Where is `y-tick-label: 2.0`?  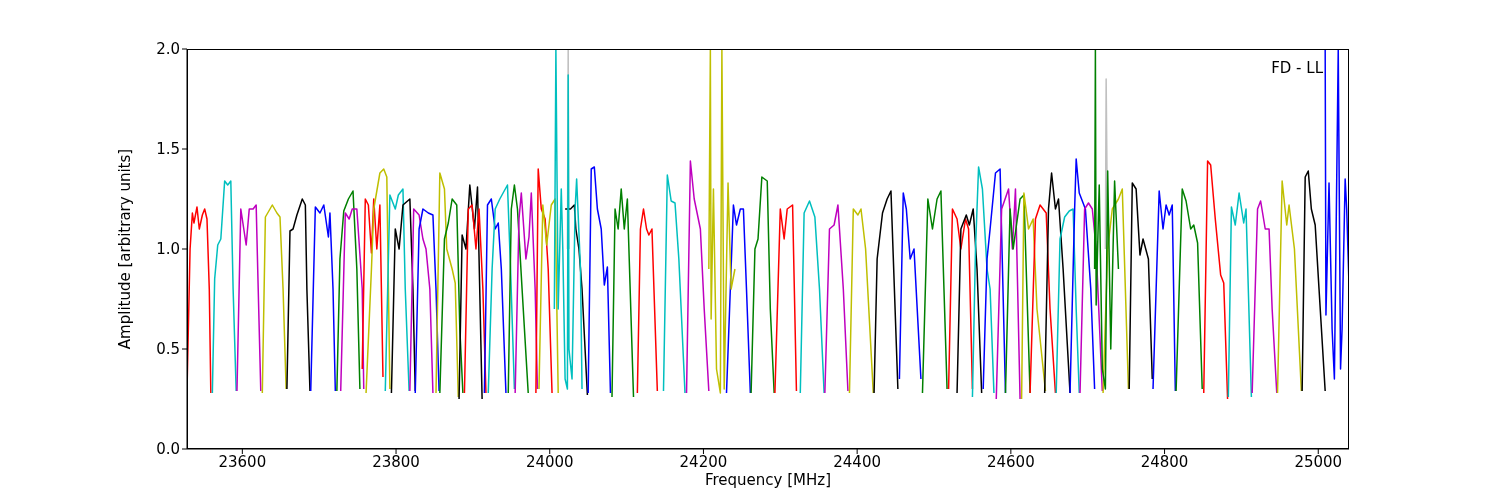
y-tick-label: 2.0 is located at coordinates (168, 49).